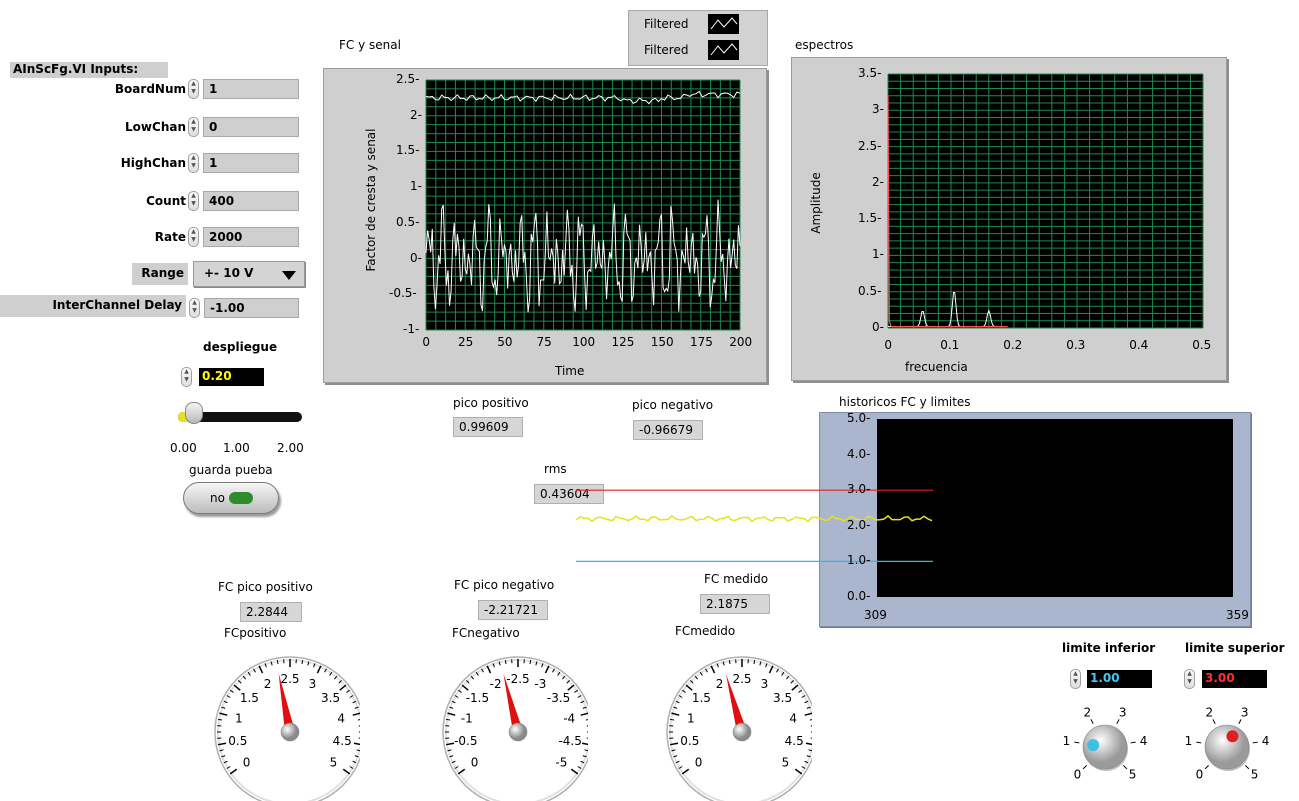  What do you see at coordinates (342, 741) in the screenshot?
I see `gauge-tick-label: 4.5` at bounding box center [342, 741].